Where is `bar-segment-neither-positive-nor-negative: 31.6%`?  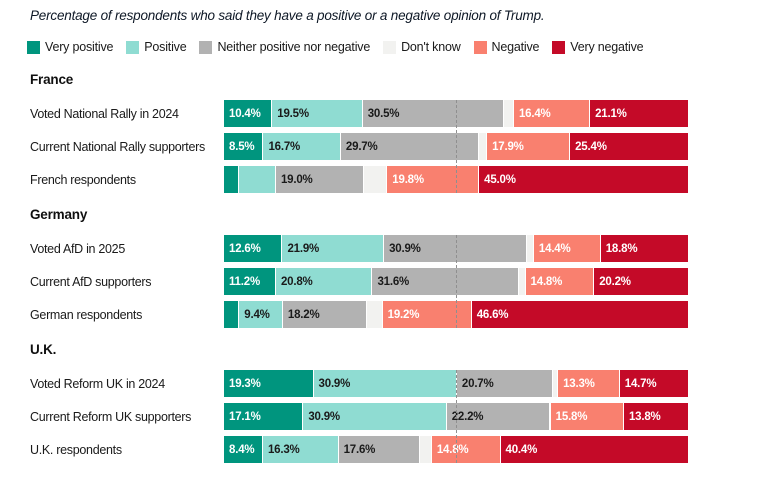
bar-segment-neither-positive-nor-negative: 31.6% is located at coordinates (446, 281).